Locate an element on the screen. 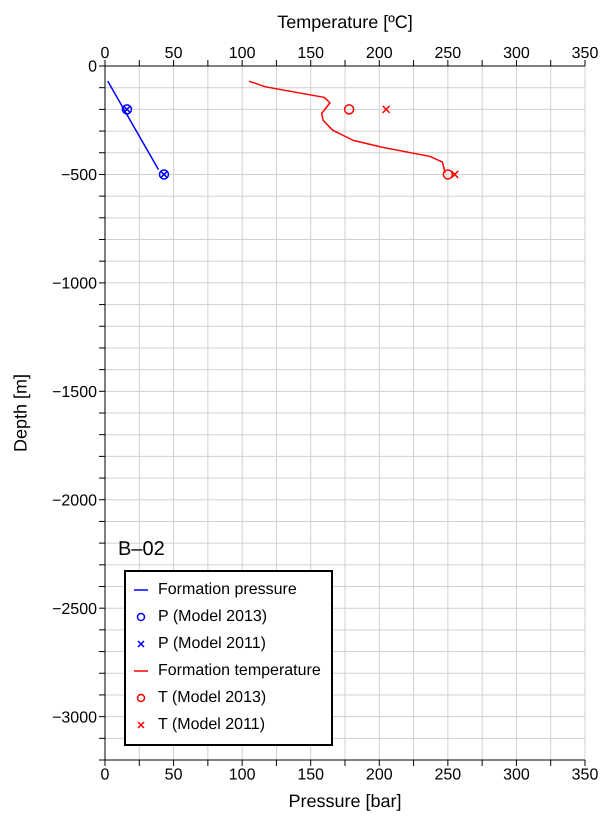 The width and height of the screenshot is (608, 820). annotation: B–02 is located at coordinates (141, 549).